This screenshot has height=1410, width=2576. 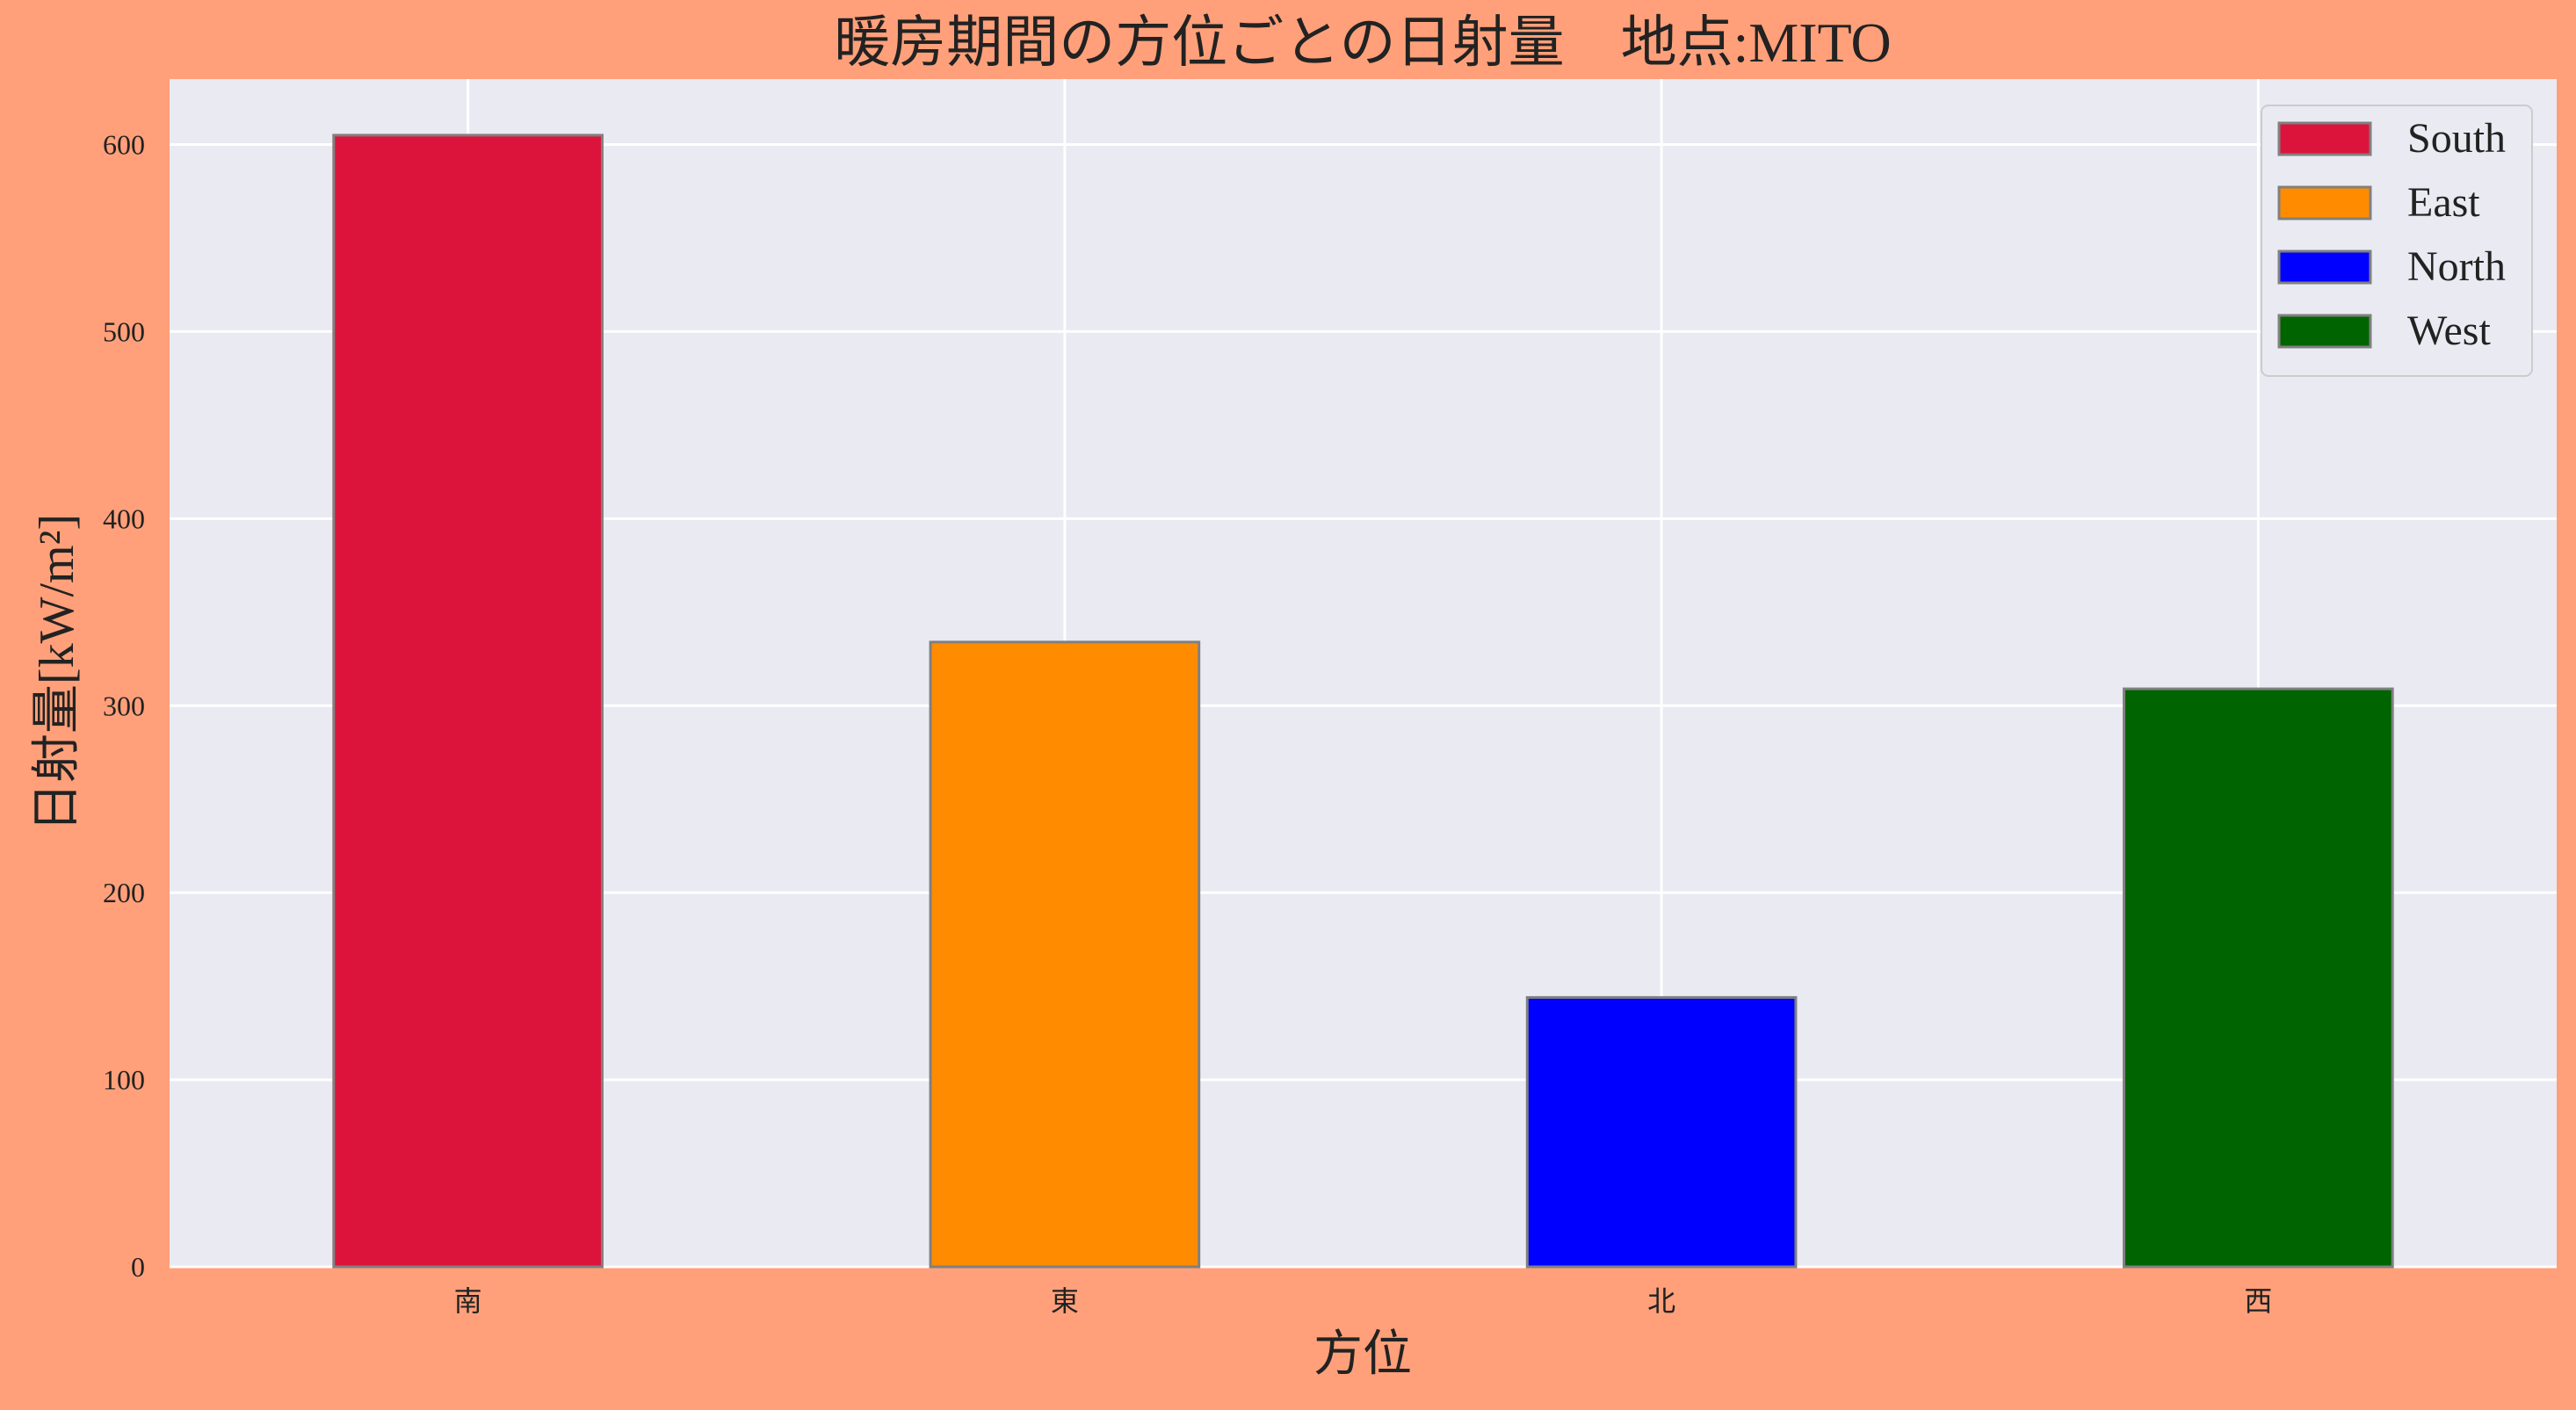 What do you see at coordinates (1362, 1354) in the screenshot?
I see `x-axis-label: 方位` at bounding box center [1362, 1354].